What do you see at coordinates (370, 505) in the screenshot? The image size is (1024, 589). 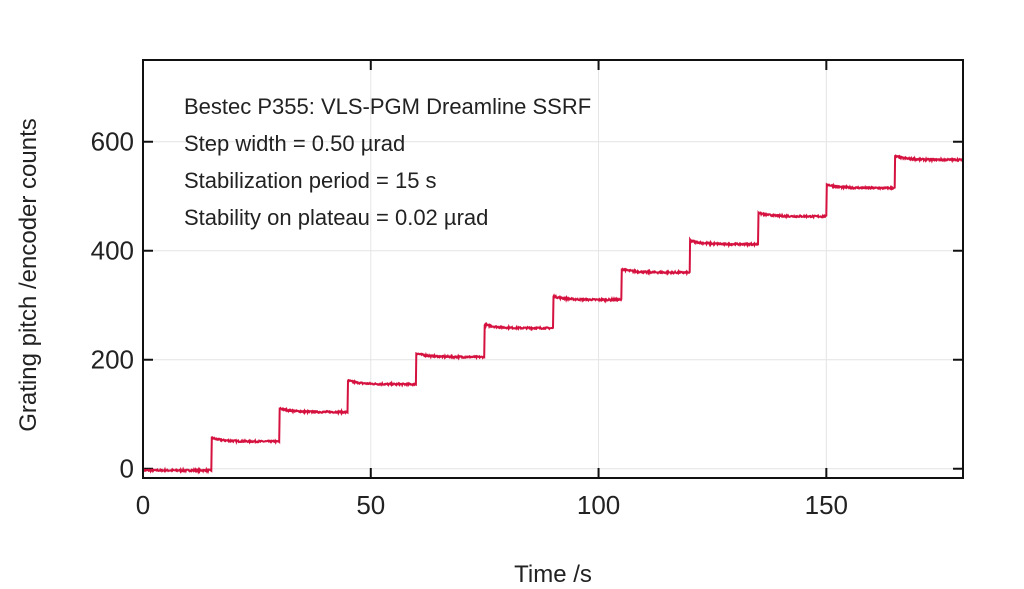 I see `x-tick-label: 50` at bounding box center [370, 505].